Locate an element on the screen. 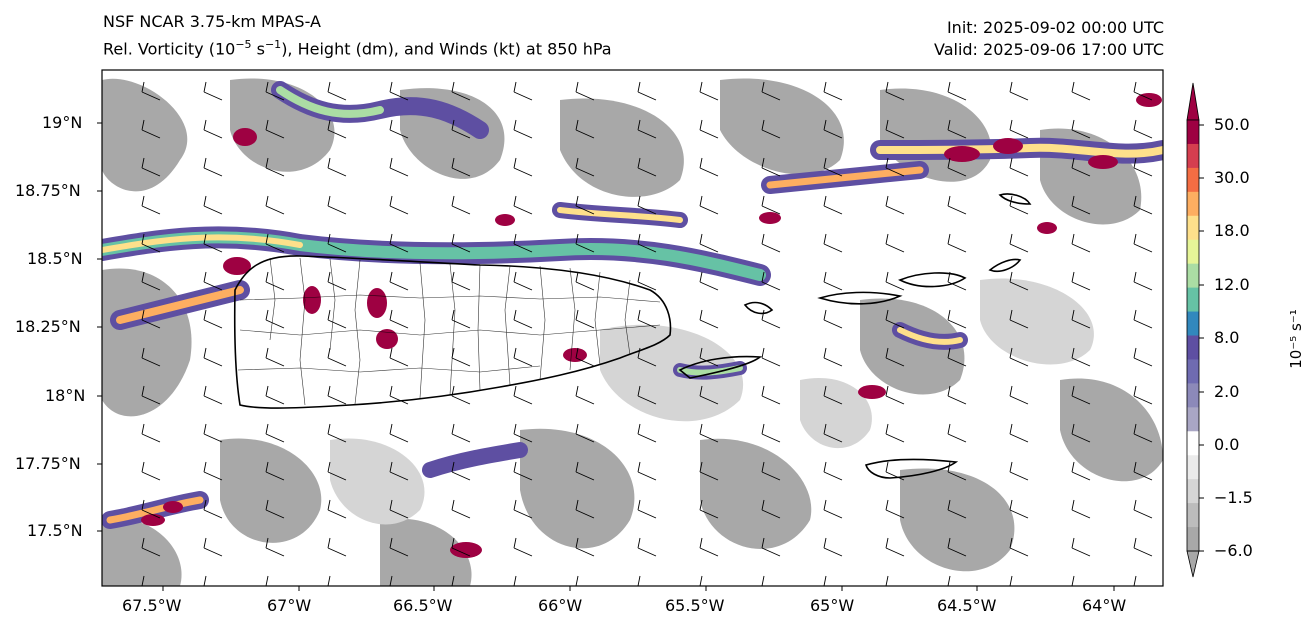  colorbar-min-extend is located at coordinates (1193, 564).